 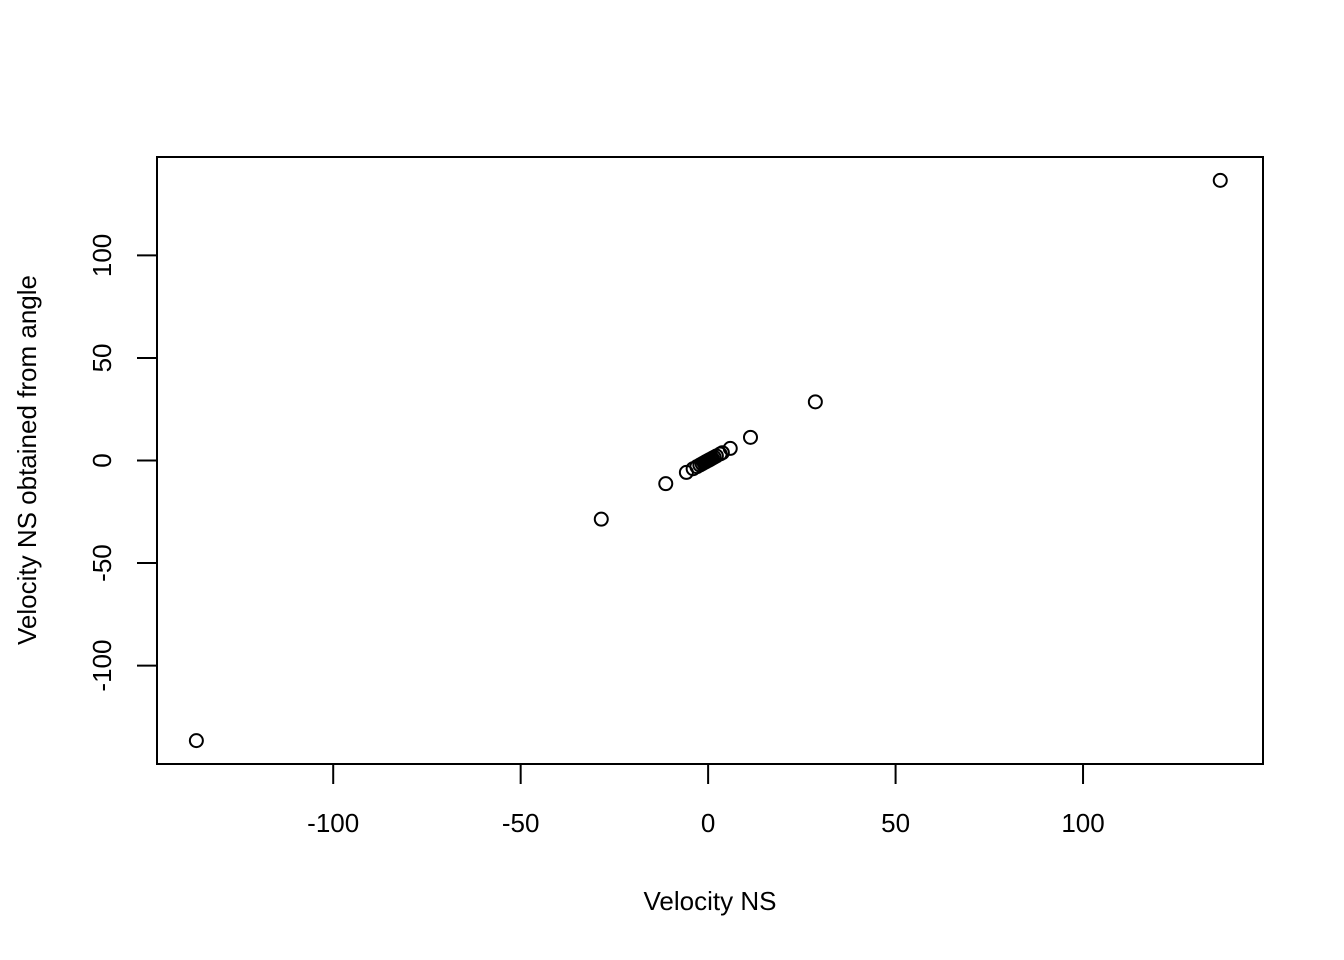 What do you see at coordinates (710, 901) in the screenshot?
I see `x-axis-label: Velocity NS` at bounding box center [710, 901].